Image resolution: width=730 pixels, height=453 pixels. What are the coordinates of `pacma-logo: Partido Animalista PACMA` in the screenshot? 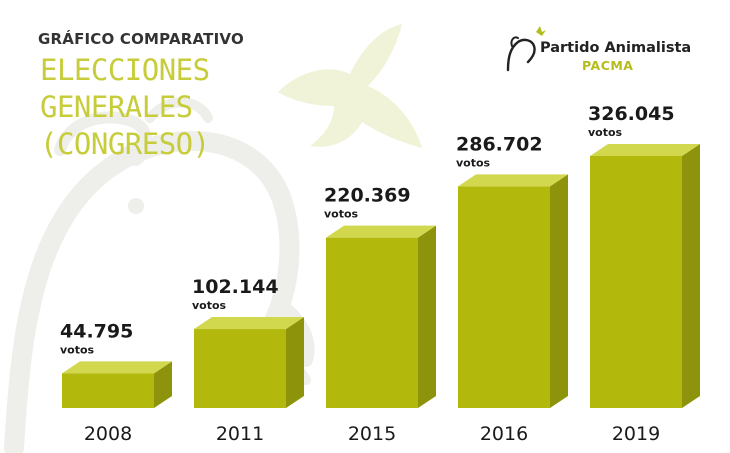 It's located at (602, 52).